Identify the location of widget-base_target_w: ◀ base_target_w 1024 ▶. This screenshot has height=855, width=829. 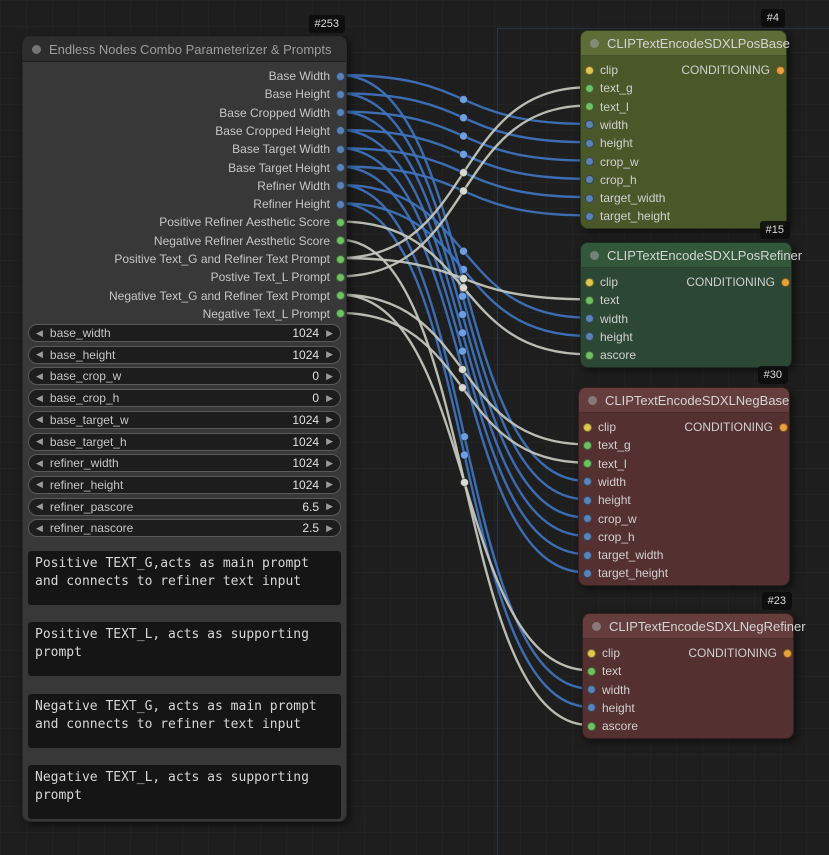
(184, 419).